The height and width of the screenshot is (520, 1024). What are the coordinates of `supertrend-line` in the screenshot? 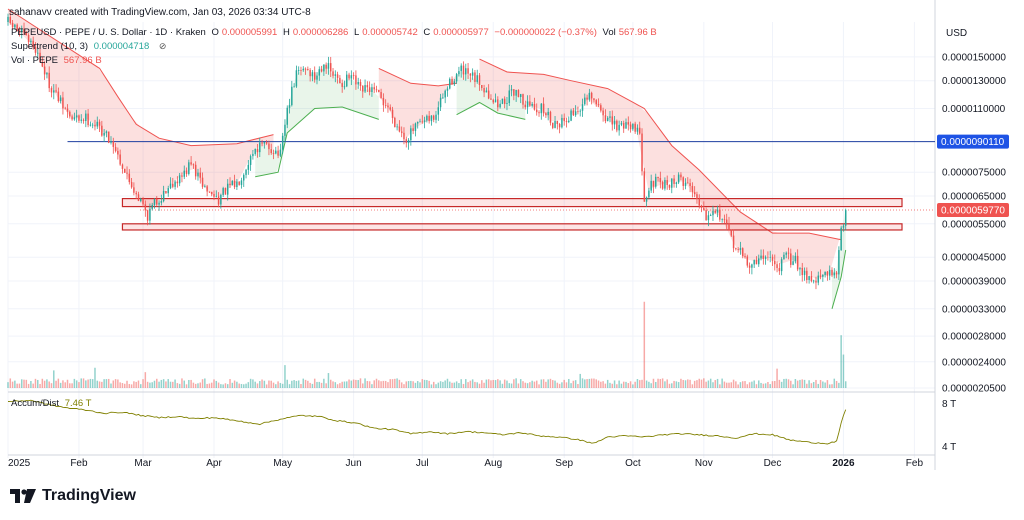 It's located at (317, 142).